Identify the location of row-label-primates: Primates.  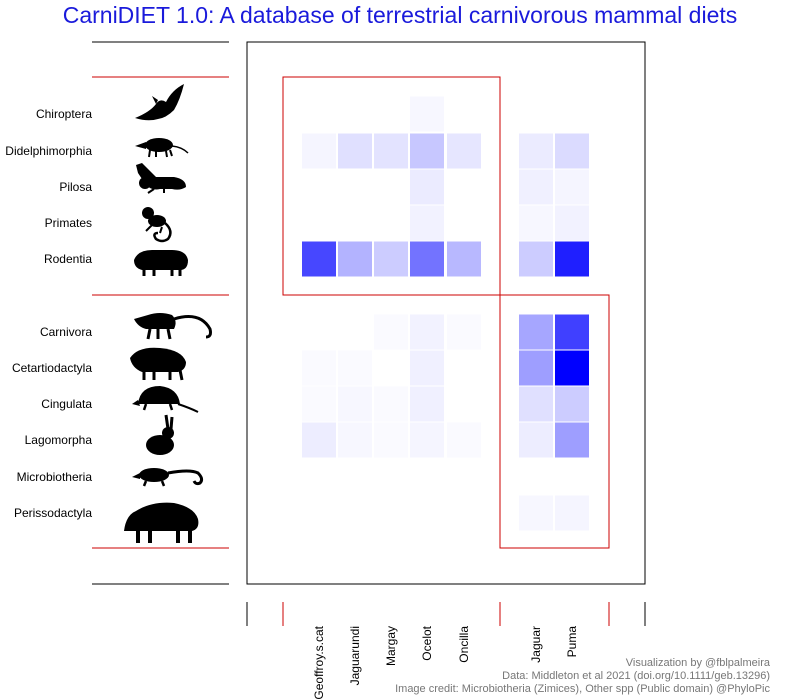
(68, 223).